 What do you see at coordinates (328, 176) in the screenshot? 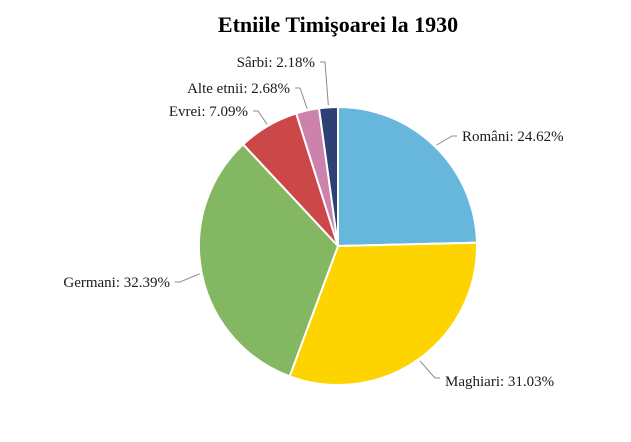
I see `pie-slice-sarbi` at bounding box center [328, 176].